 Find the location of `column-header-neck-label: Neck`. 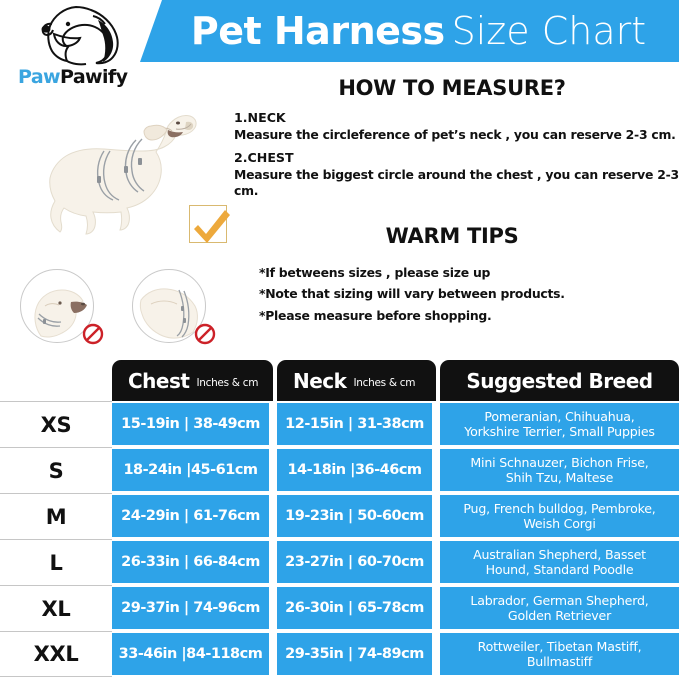

column-header-neck-label: Neck is located at coordinates (320, 380).